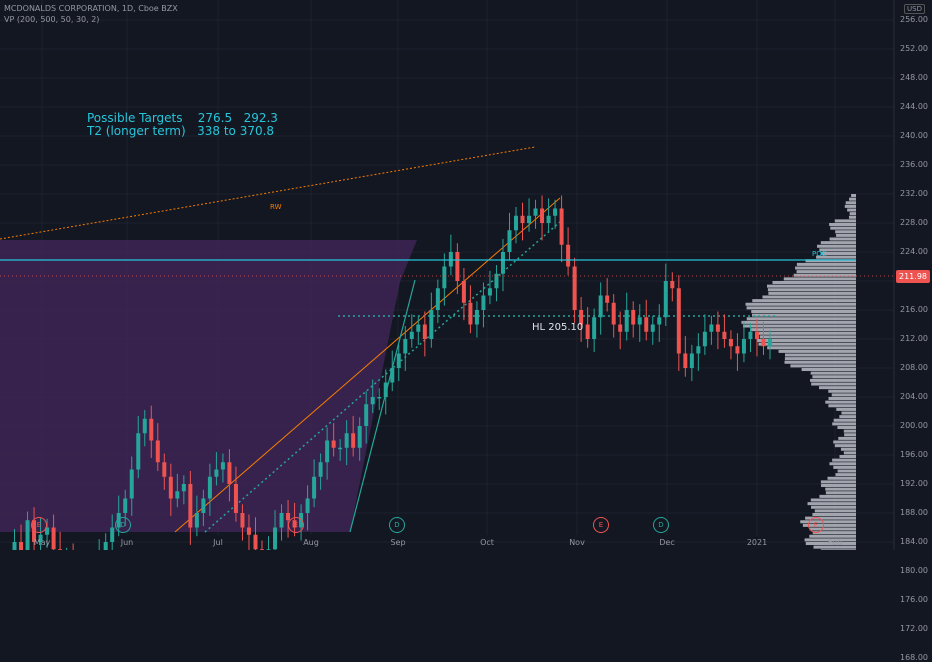  Describe the element at coordinates (914, 338) in the screenshot. I see `y-tick-label: 212.00` at that location.